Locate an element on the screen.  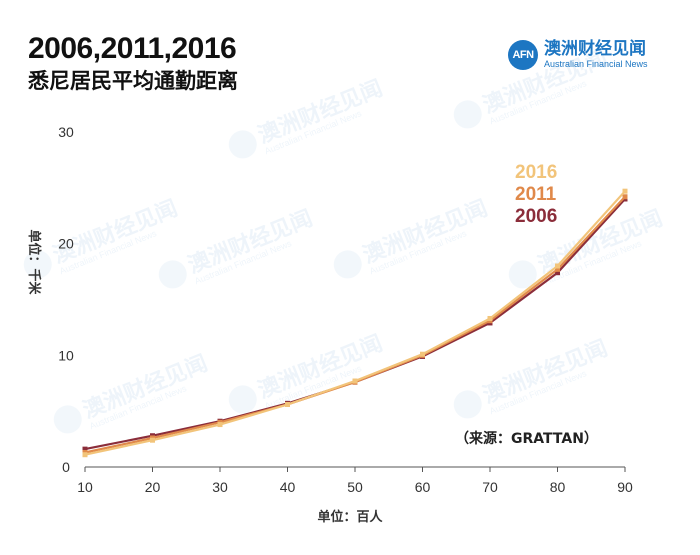
x-axis-title: 单位：百人 is located at coordinates (350, 517).